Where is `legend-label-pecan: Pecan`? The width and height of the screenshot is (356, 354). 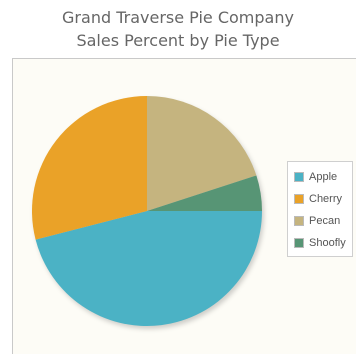 legend-label-pecan: Pecan is located at coordinates (325, 221).